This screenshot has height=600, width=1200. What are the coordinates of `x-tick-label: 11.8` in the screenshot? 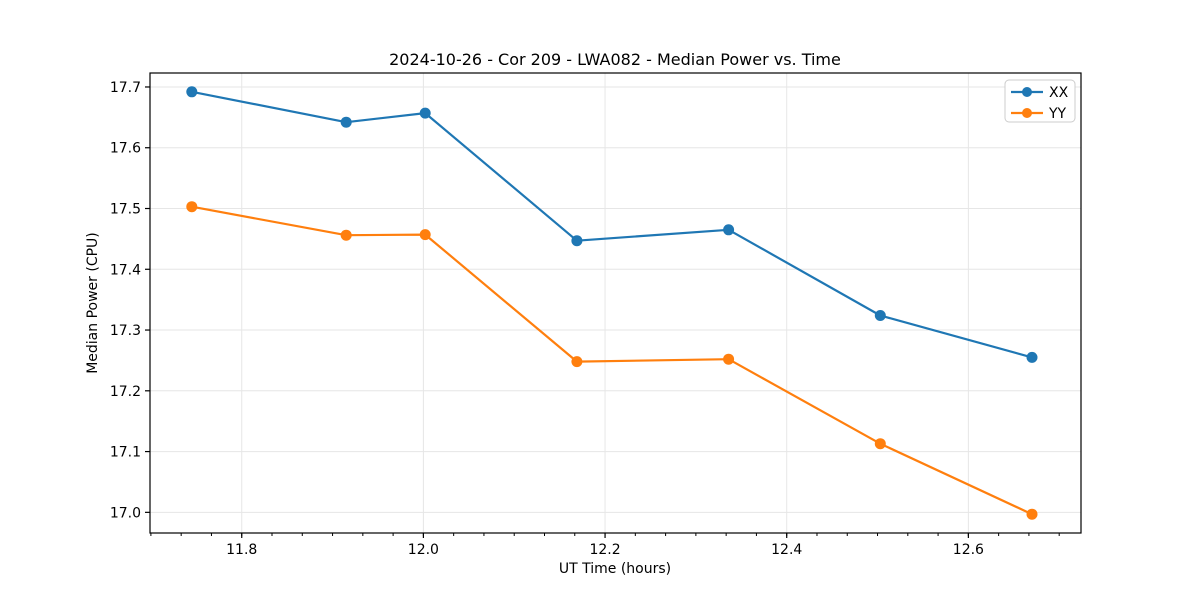 It's located at (241, 550).